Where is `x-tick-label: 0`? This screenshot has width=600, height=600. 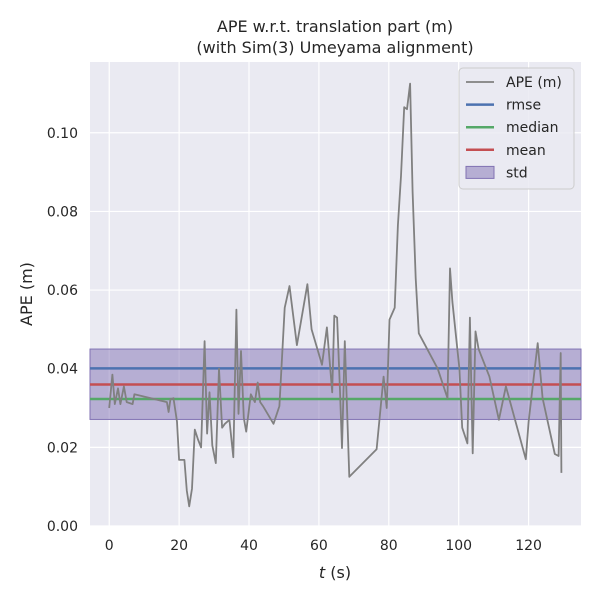 x-tick-label: 0 is located at coordinates (109, 546).